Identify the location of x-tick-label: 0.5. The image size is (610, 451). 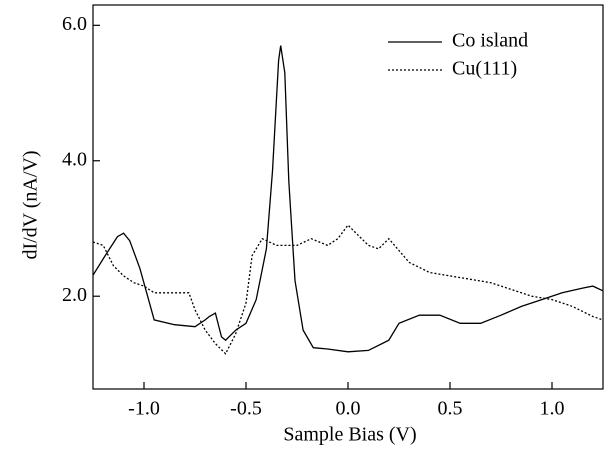
(450, 409).